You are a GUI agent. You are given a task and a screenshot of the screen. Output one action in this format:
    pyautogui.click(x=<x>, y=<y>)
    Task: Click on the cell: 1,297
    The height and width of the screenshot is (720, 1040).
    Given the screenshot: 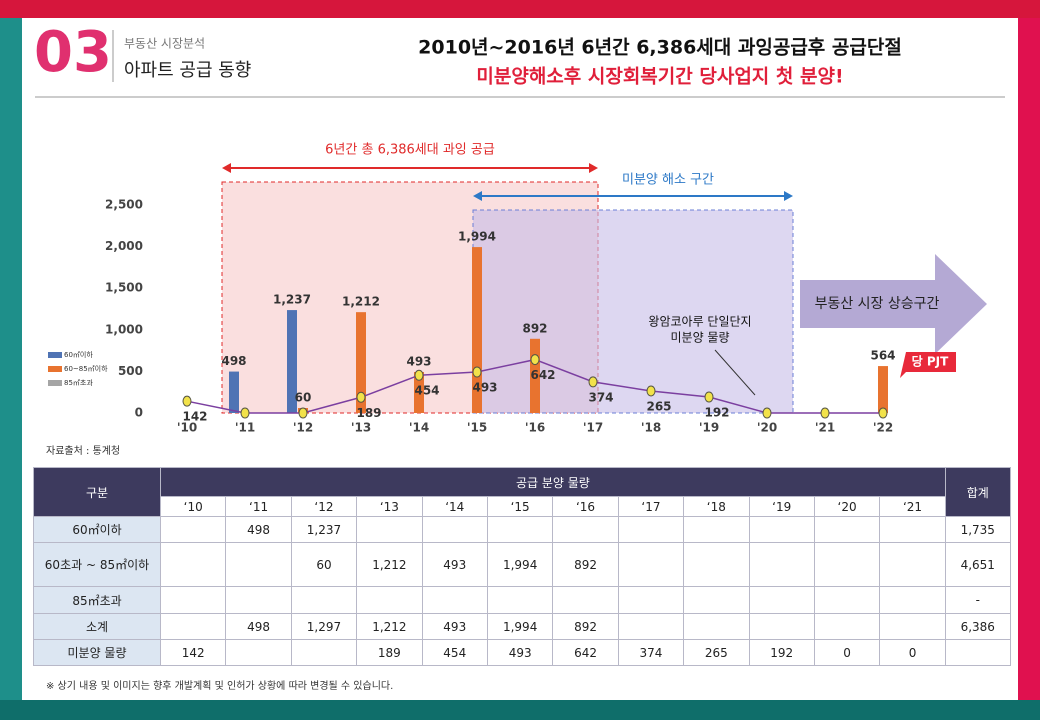 What is the action you would take?
    pyautogui.click(x=324, y=626)
    